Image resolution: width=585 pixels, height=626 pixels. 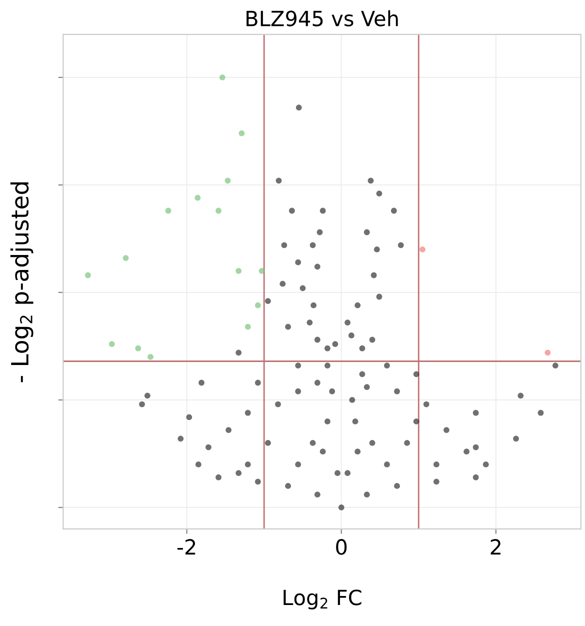 I want to click on chart-title: BLZ945 vs Veh, so click(x=322, y=18).